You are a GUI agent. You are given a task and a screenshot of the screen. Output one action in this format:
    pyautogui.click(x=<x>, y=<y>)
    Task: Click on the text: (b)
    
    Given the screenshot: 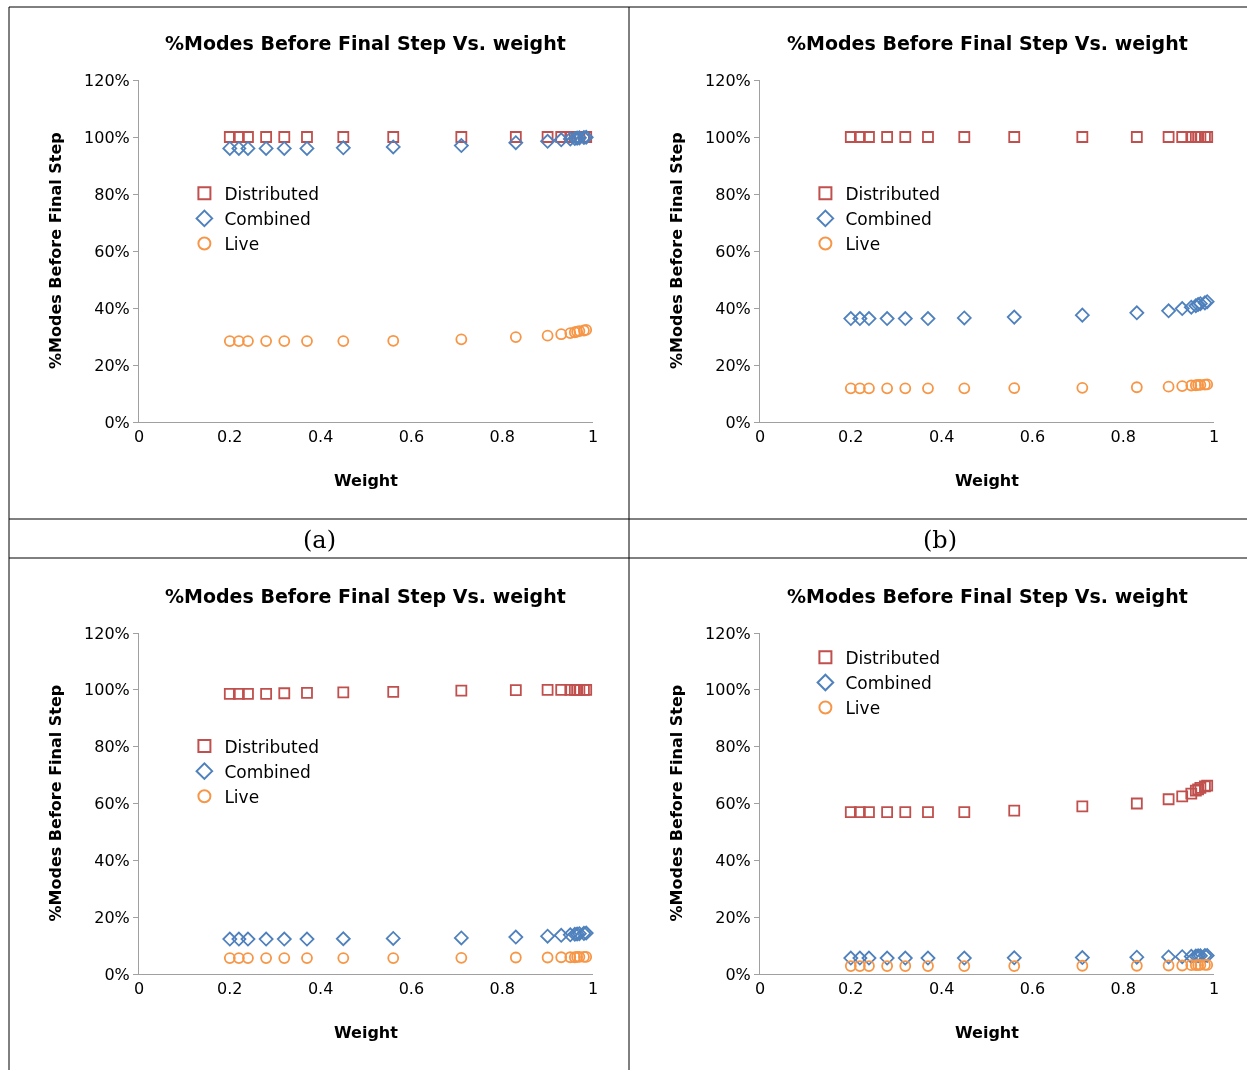 What is the action you would take?
    pyautogui.click(x=940, y=540)
    